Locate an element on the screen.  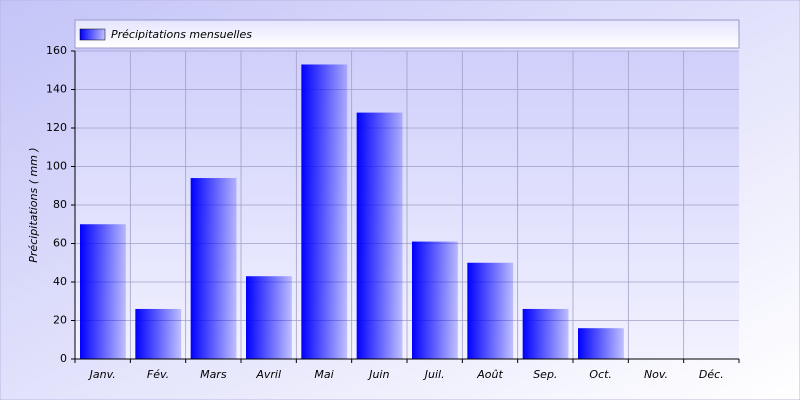
y-tick-label: 140 is located at coordinates (56, 89).